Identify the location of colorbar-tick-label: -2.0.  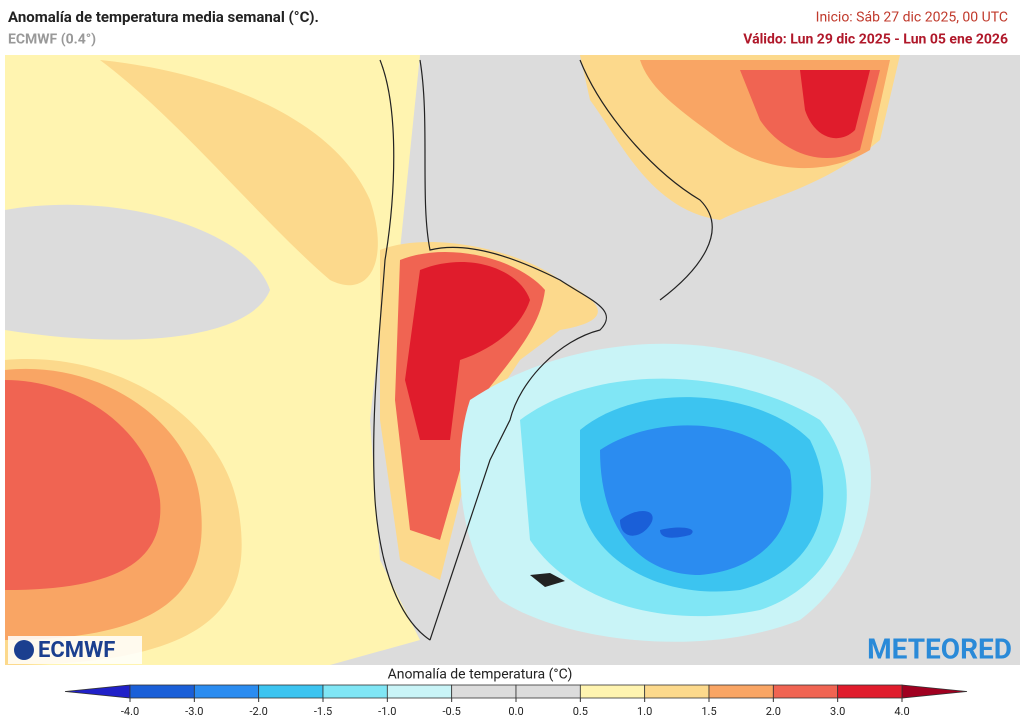
(259, 711).